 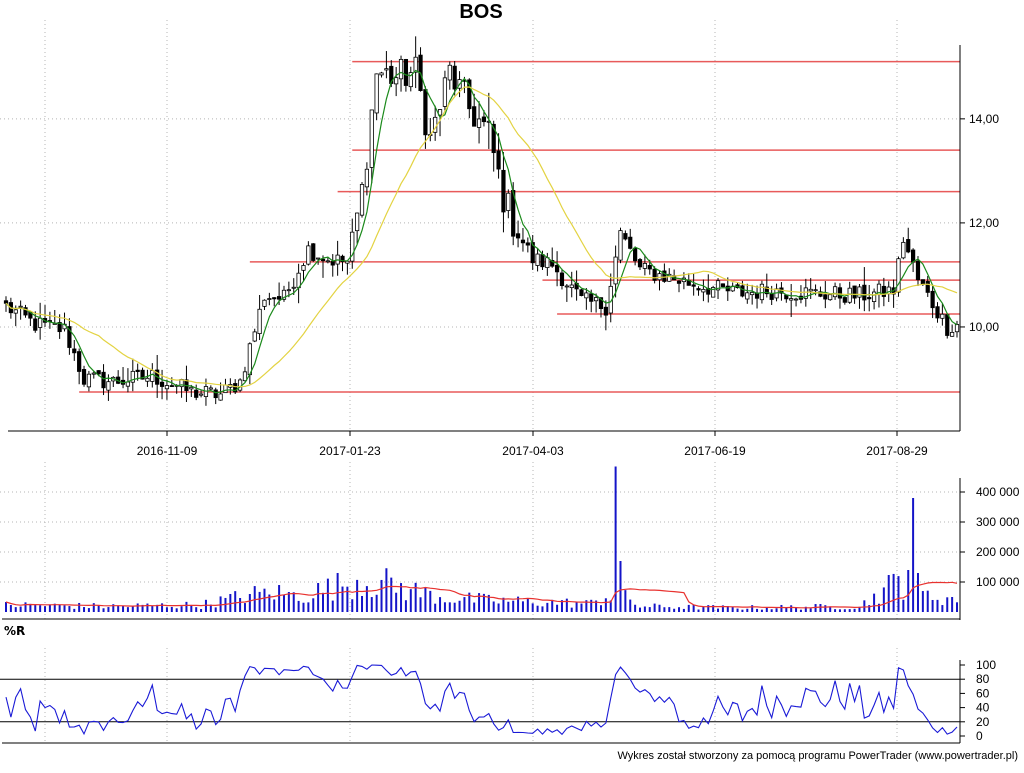 I want to click on volume-y-tick-label: 400 000, so click(x=998, y=492).